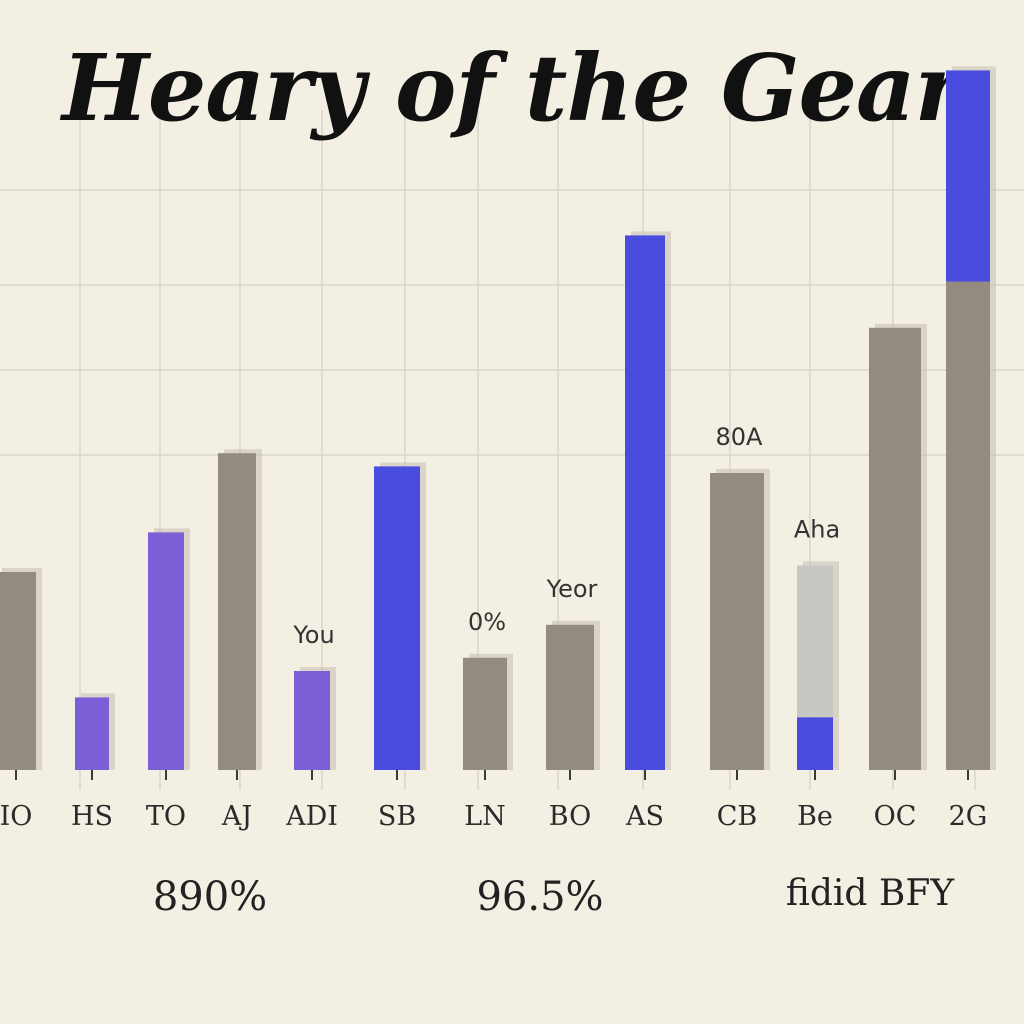 This screenshot has width=1024, height=1024. What do you see at coordinates (870, 893) in the screenshot?
I see `footer-right-label: fidid BFY` at bounding box center [870, 893].